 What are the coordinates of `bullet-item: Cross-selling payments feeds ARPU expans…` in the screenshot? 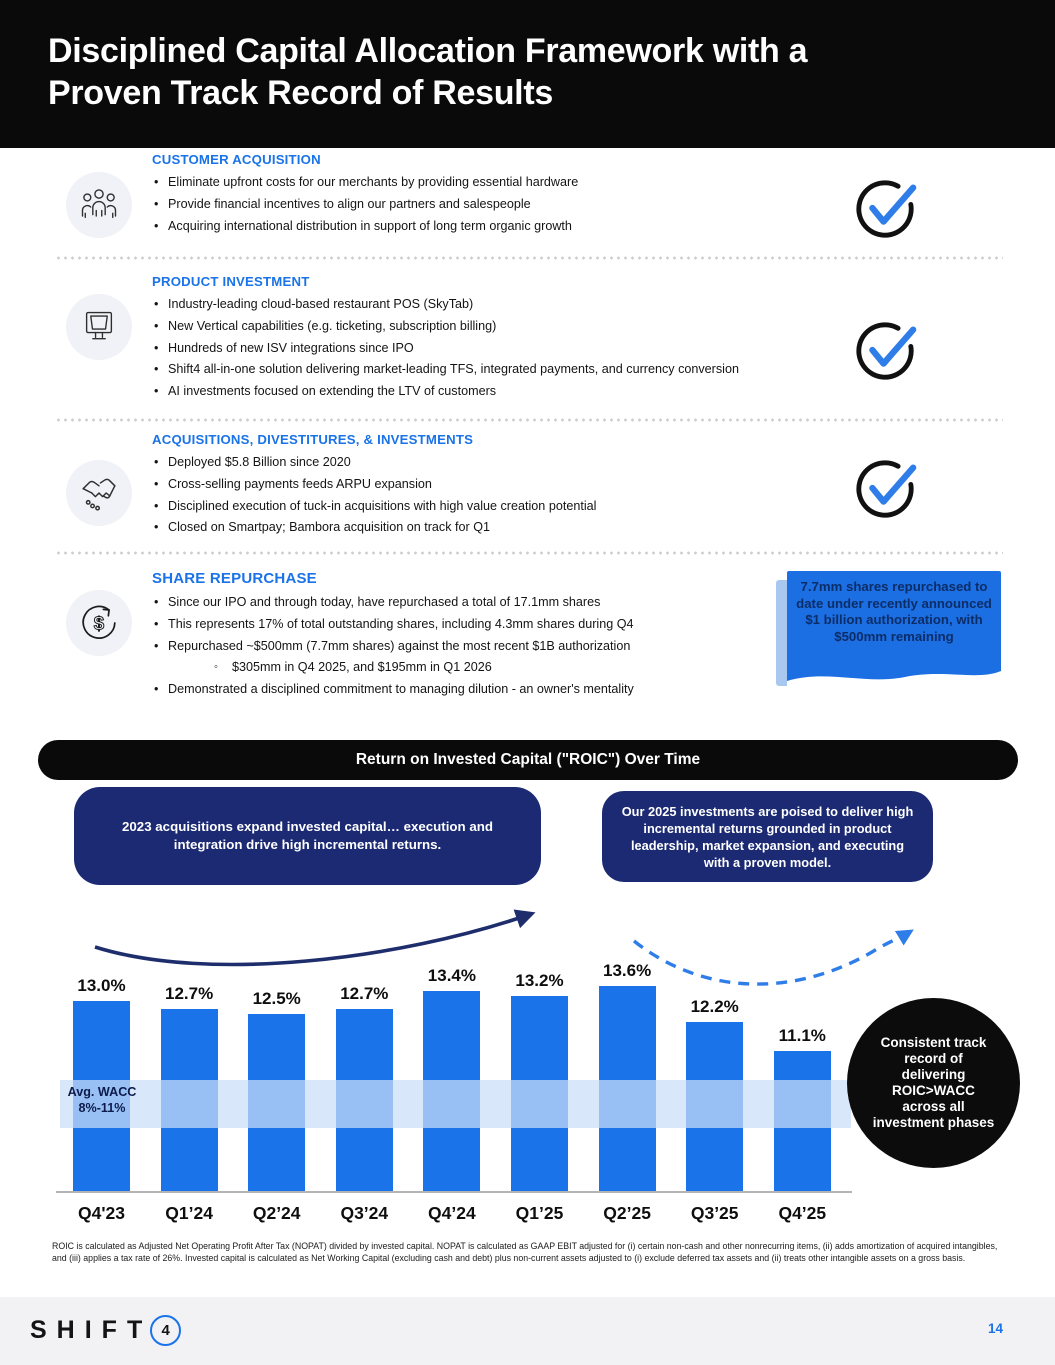 It's located at (578, 484).